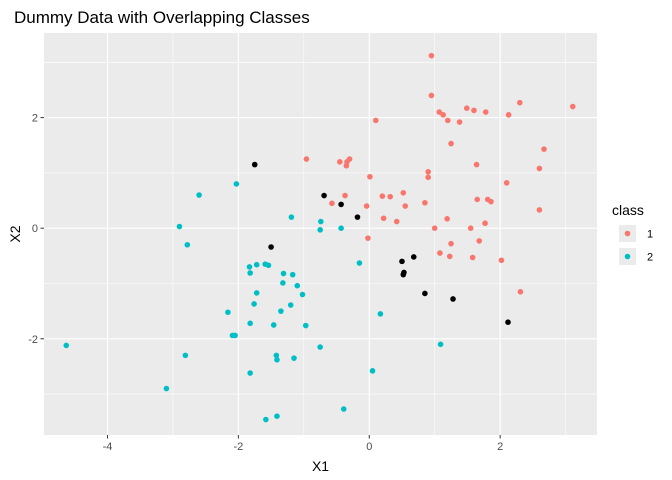 The width and height of the screenshot is (672, 480). I want to click on y-tick-label: 0, so click(35, 229).